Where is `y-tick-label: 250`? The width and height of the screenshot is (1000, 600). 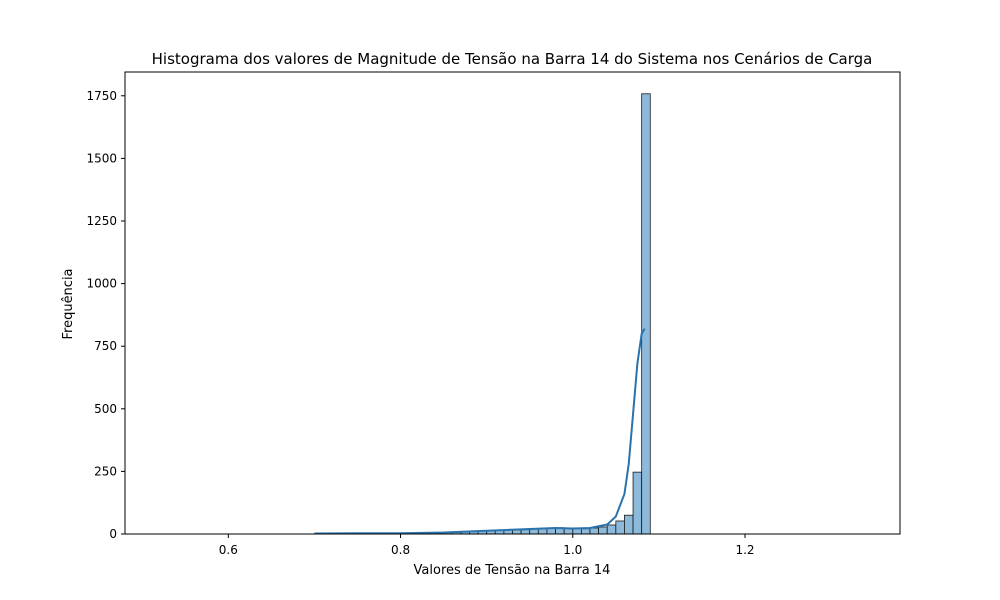 y-tick-label: 250 is located at coordinates (105, 471).